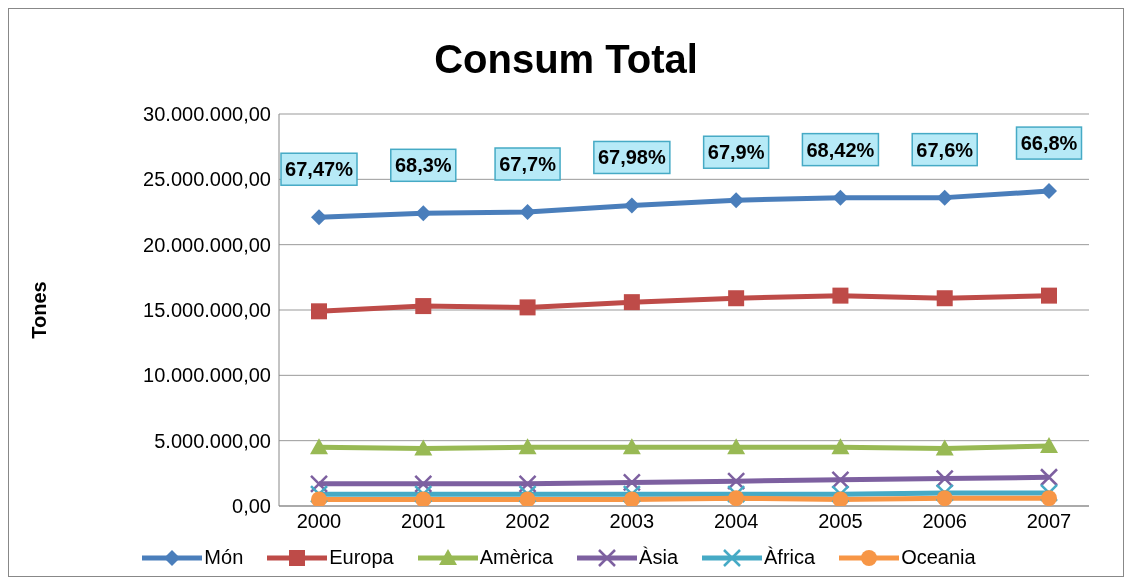 The width and height of the screenshot is (1132, 585). I want to click on x-tick-label: 2001, so click(423, 521).